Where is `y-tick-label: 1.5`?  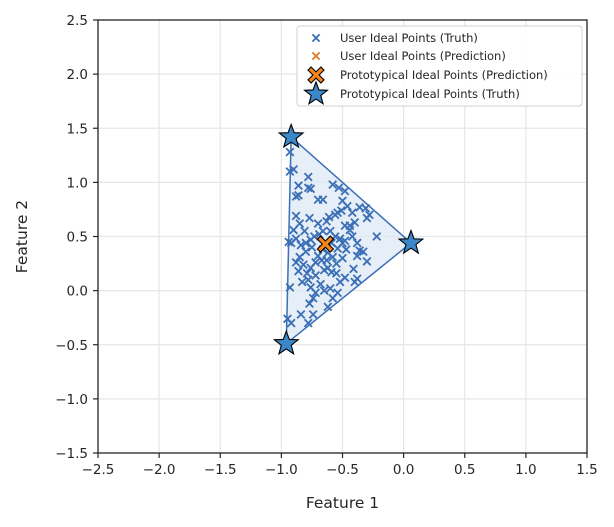 y-tick-label: 1.5 is located at coordinates (77, 129).